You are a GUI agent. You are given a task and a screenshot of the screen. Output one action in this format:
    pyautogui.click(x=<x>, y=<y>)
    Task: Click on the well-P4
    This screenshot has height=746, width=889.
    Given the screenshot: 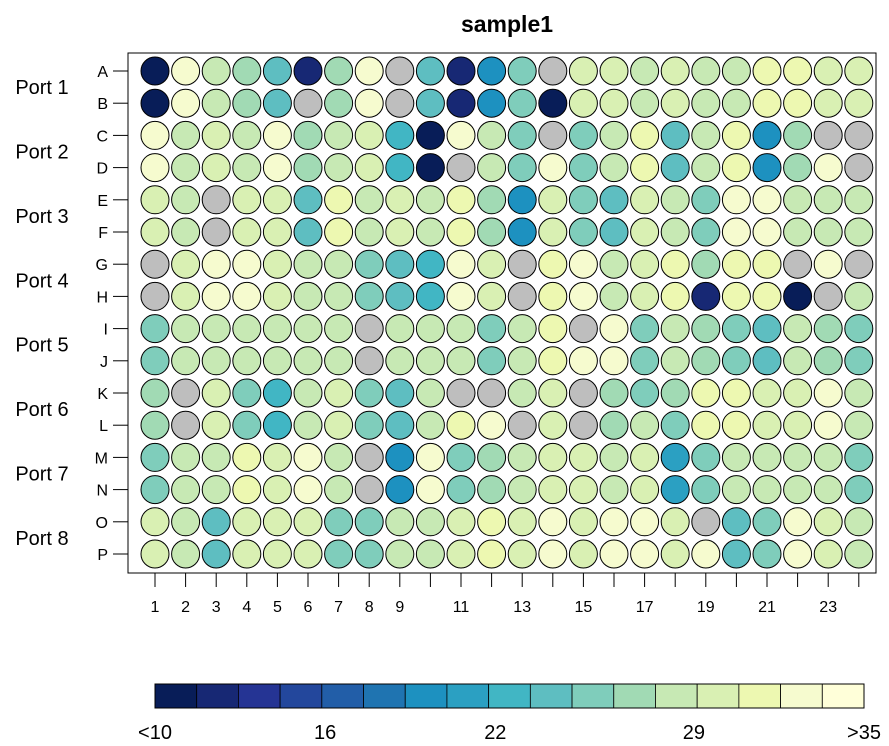 What is the action you would take?
    pyautogui.click(x=247, y=554)
    